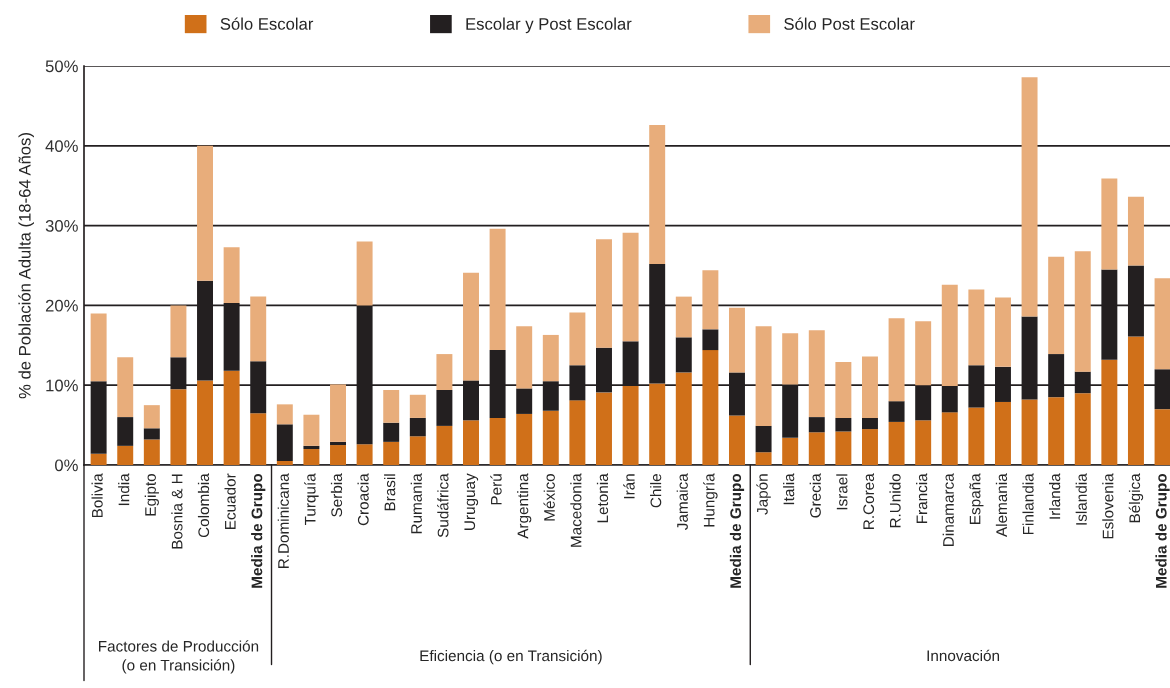 The width and height of the screenshot is (1170, 688). I want to click on x-tick-label: Islandia, so click(1081, 499).